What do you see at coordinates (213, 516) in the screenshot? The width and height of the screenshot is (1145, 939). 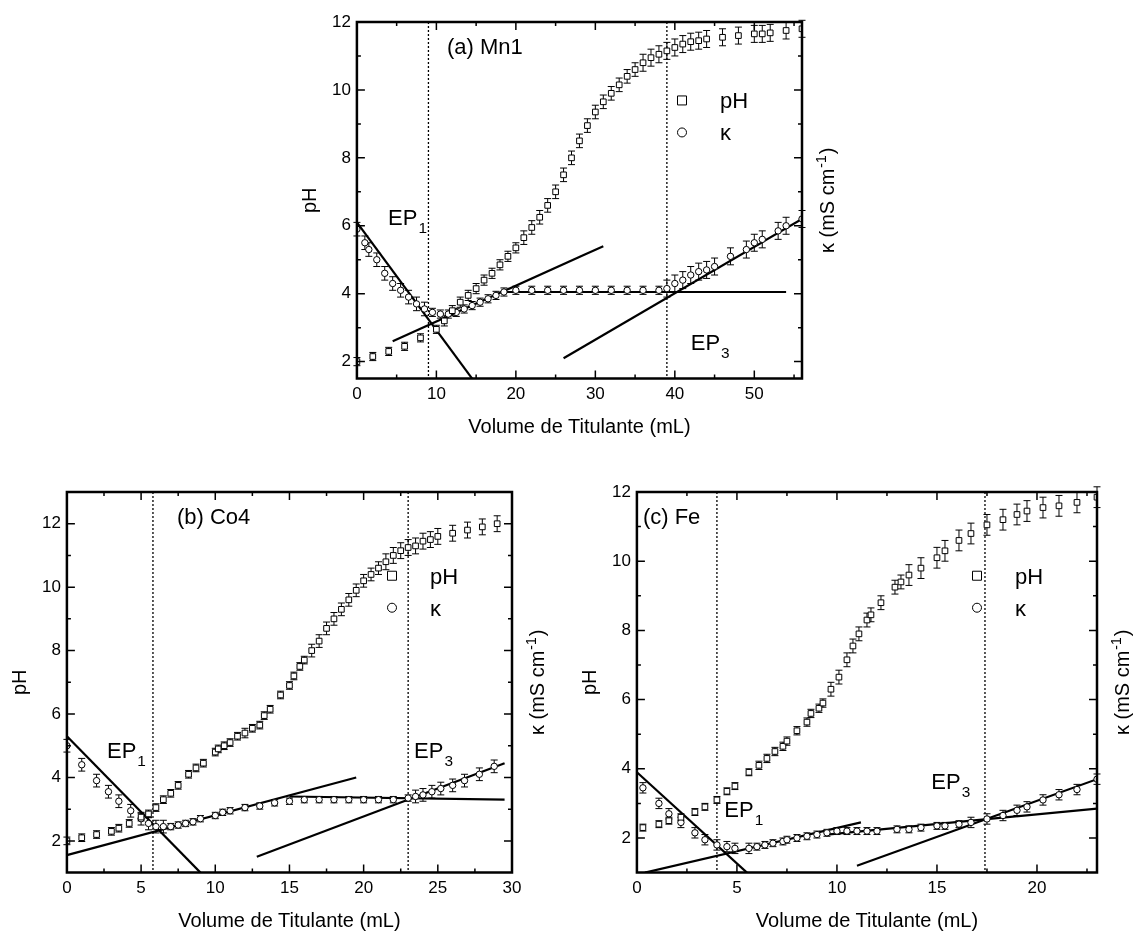 I see `text: (b) Co4` at bounding box center [213, 516].